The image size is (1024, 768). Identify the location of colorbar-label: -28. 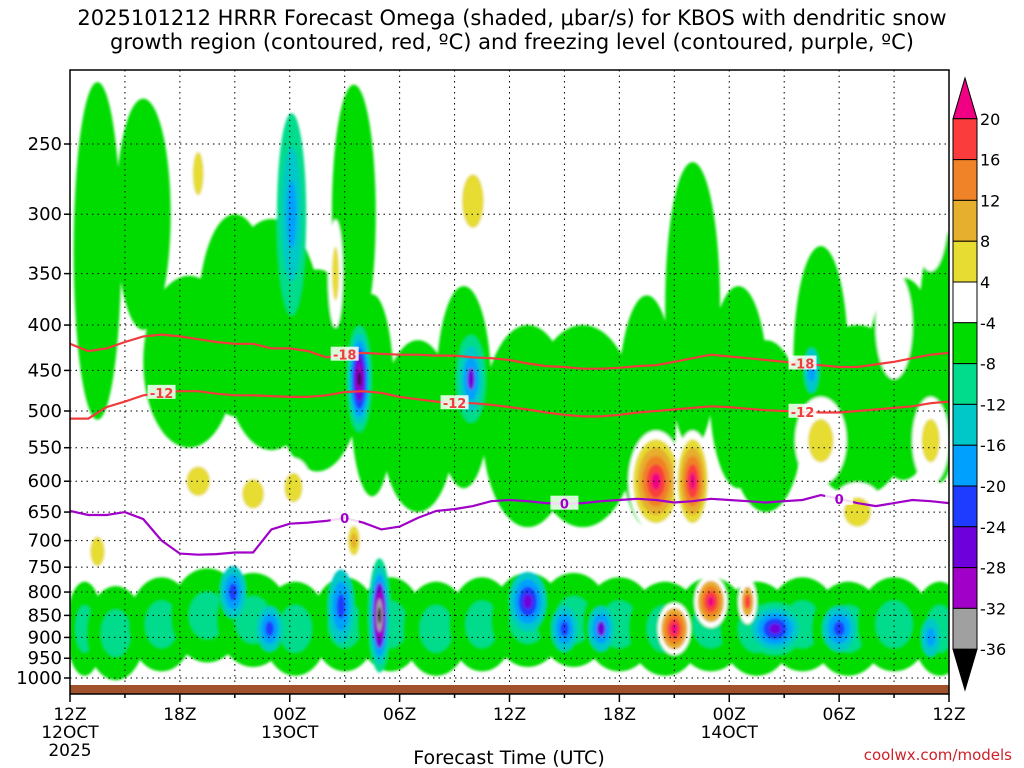
(993, 568).